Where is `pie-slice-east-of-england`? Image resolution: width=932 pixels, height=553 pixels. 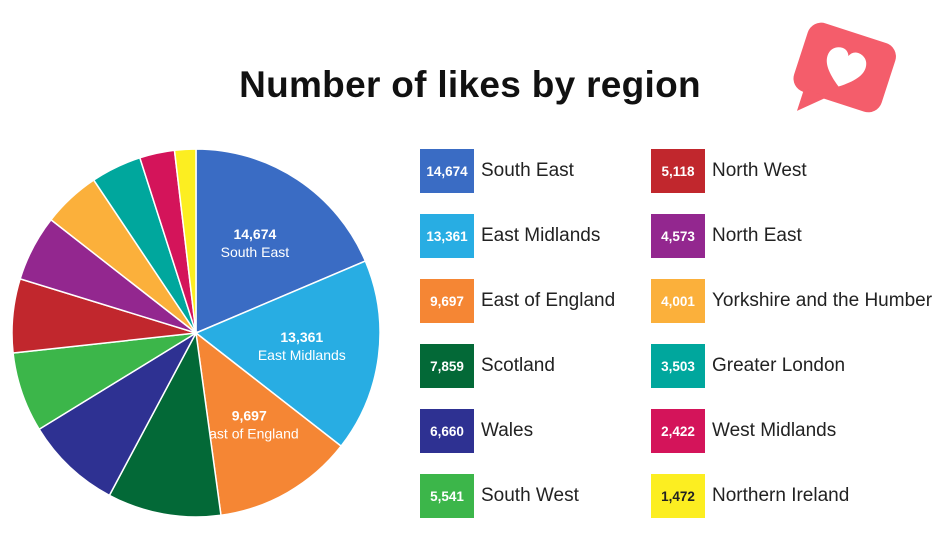 pie-slice-east-of-england is located at coordinates (269, 424).